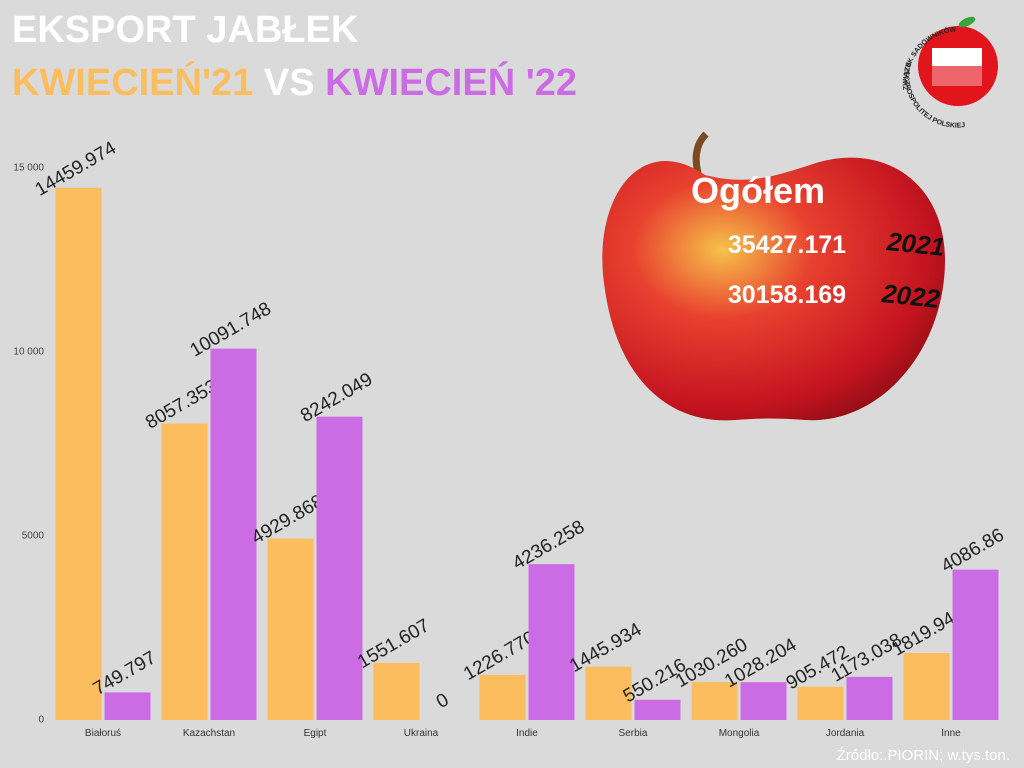 This screenshot has height=768, width=1024. I want to click on x-tick-label: Kazachstan, so click(209, 733).